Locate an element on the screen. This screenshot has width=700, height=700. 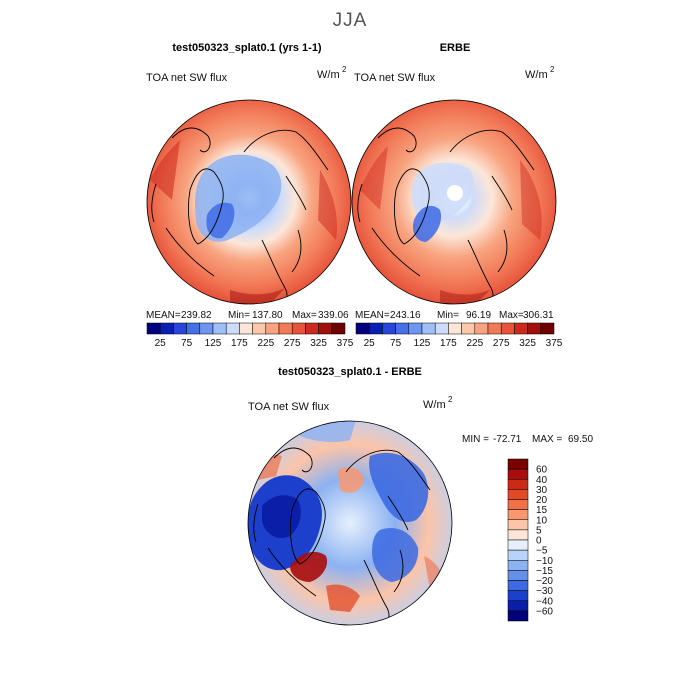
diff-unit-base: W/m is located at coordinates (434, 405).